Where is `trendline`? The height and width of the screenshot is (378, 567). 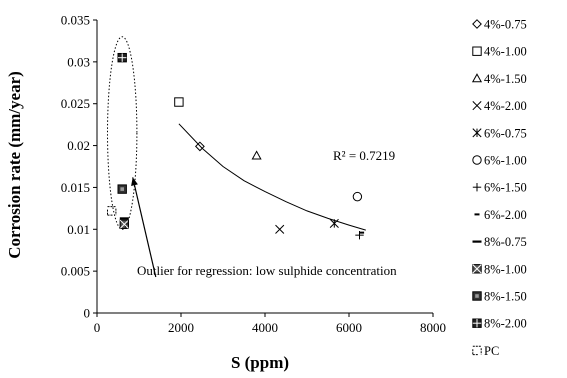 trendline is located at coordinates (272, 177).